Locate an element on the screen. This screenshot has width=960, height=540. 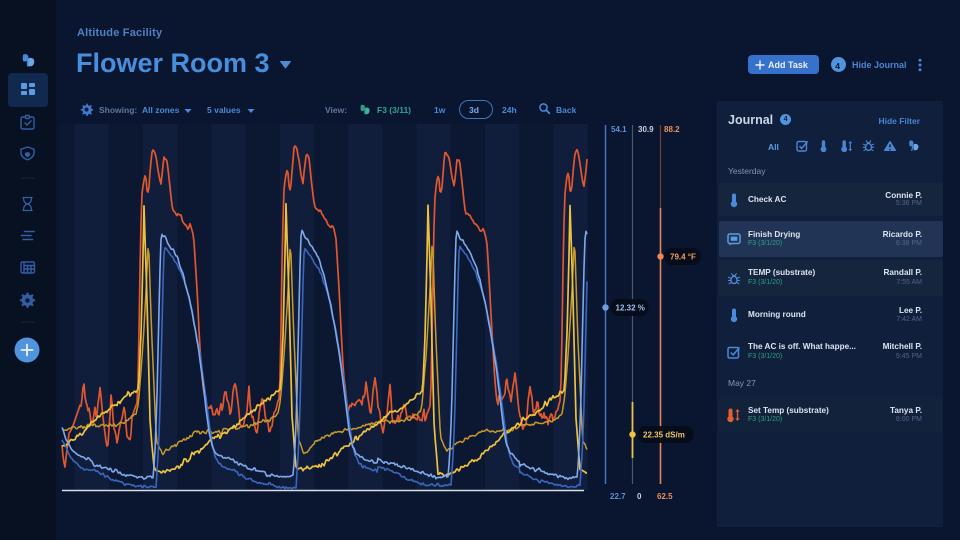
svg-text: 12.32 % is located at coordinates (630, 308).